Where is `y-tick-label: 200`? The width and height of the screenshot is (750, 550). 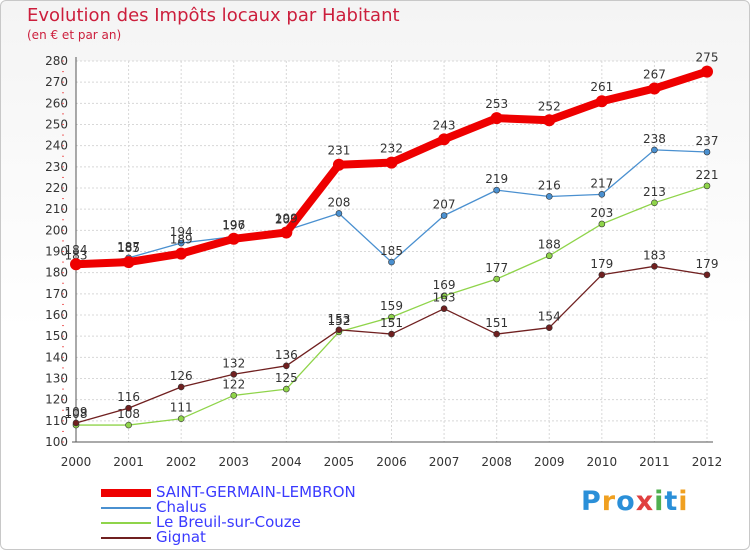
y-tick-label: 200 is located at coordinates (56, 230).